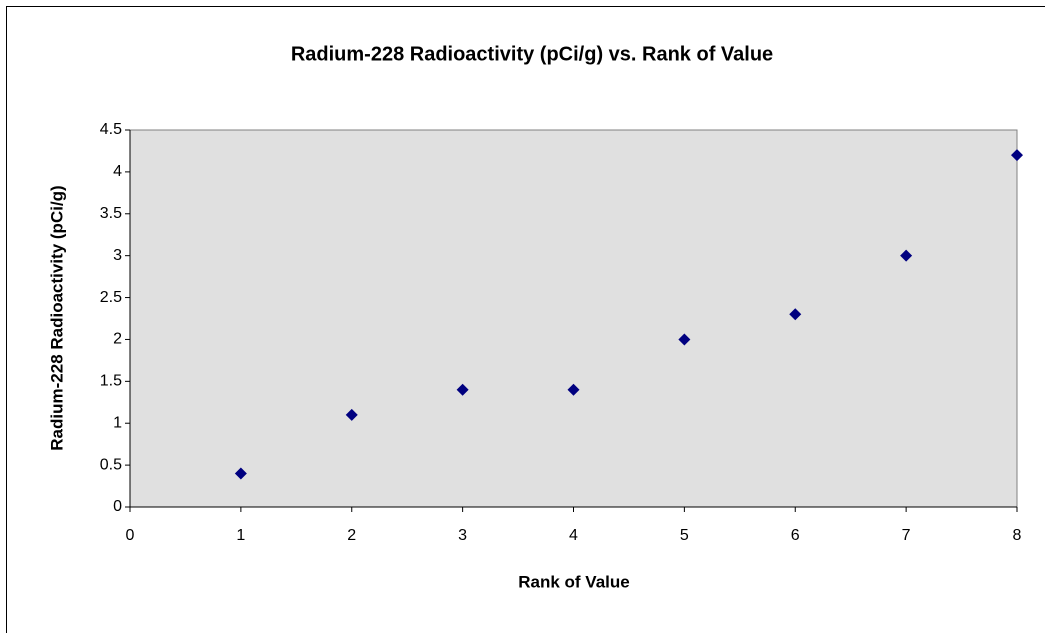 The image size is (1045, 633). I want to click on x-tick-label: 1, so click(240, 535).